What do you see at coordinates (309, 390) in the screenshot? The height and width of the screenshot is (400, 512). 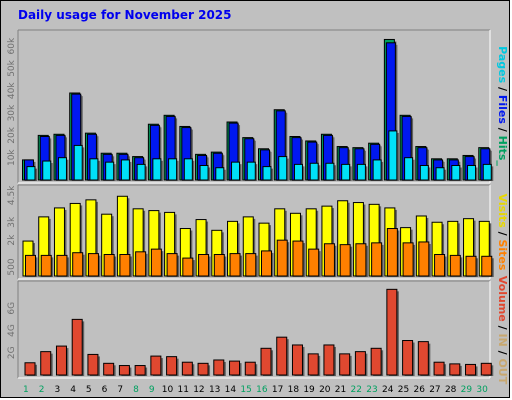 I see `day-label-19: 19` at bounding box center [309, 390].